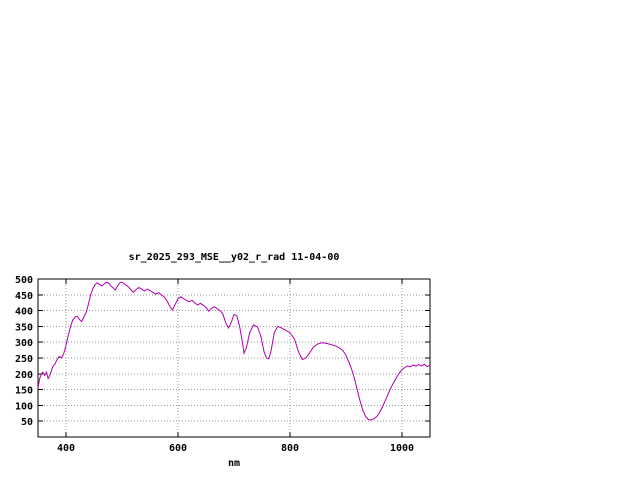  Describe the element at coordinates (24, 312) in the screenshot. I see `y-tick-label: 400` at that location.